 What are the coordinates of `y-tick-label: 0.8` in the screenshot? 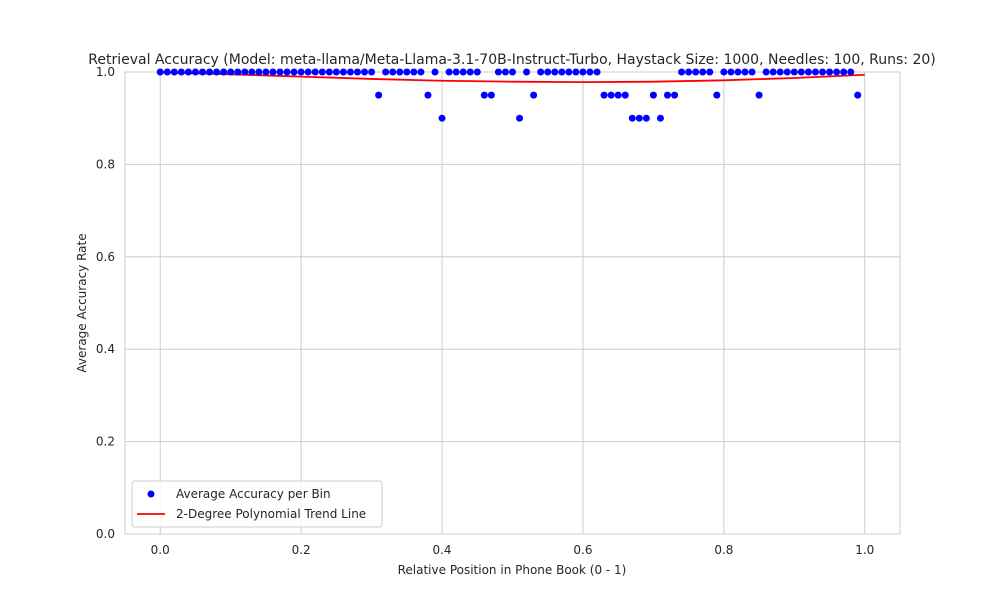 It's located at (105, 164).